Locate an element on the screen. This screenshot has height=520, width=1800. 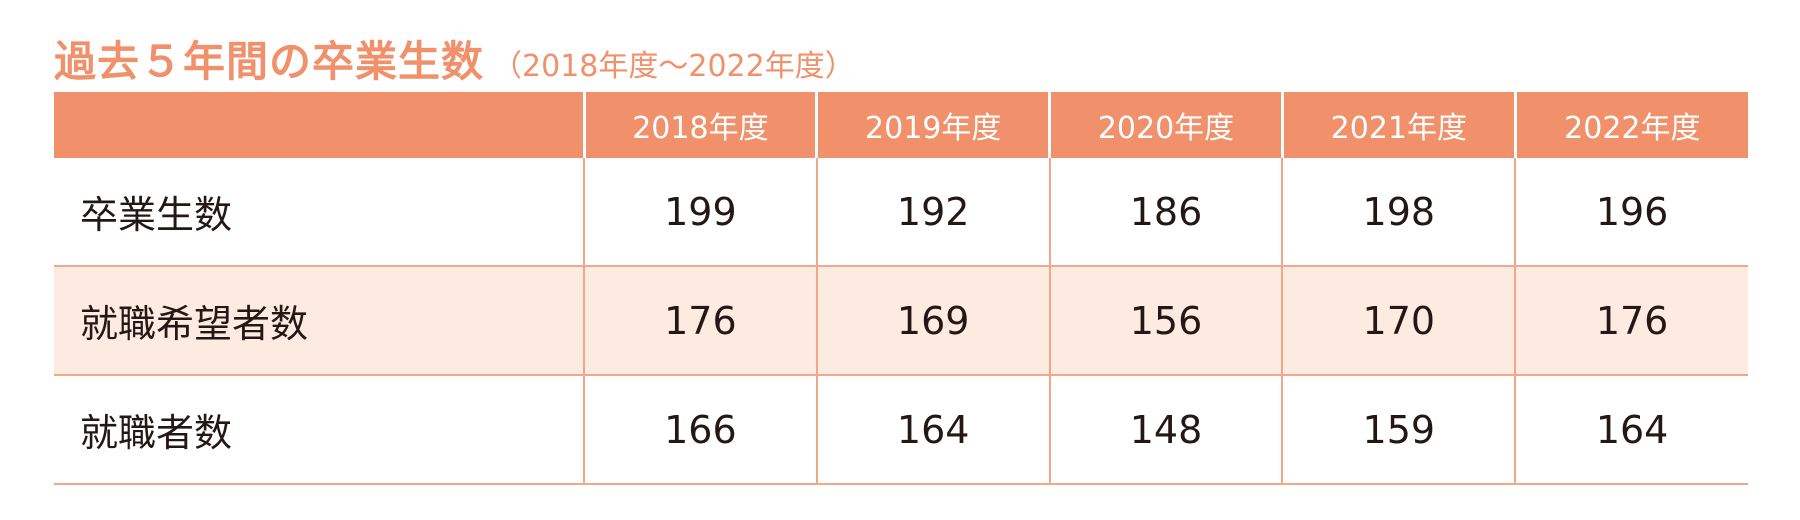
table-cell: 186 is located at coordinates (1165, 212).